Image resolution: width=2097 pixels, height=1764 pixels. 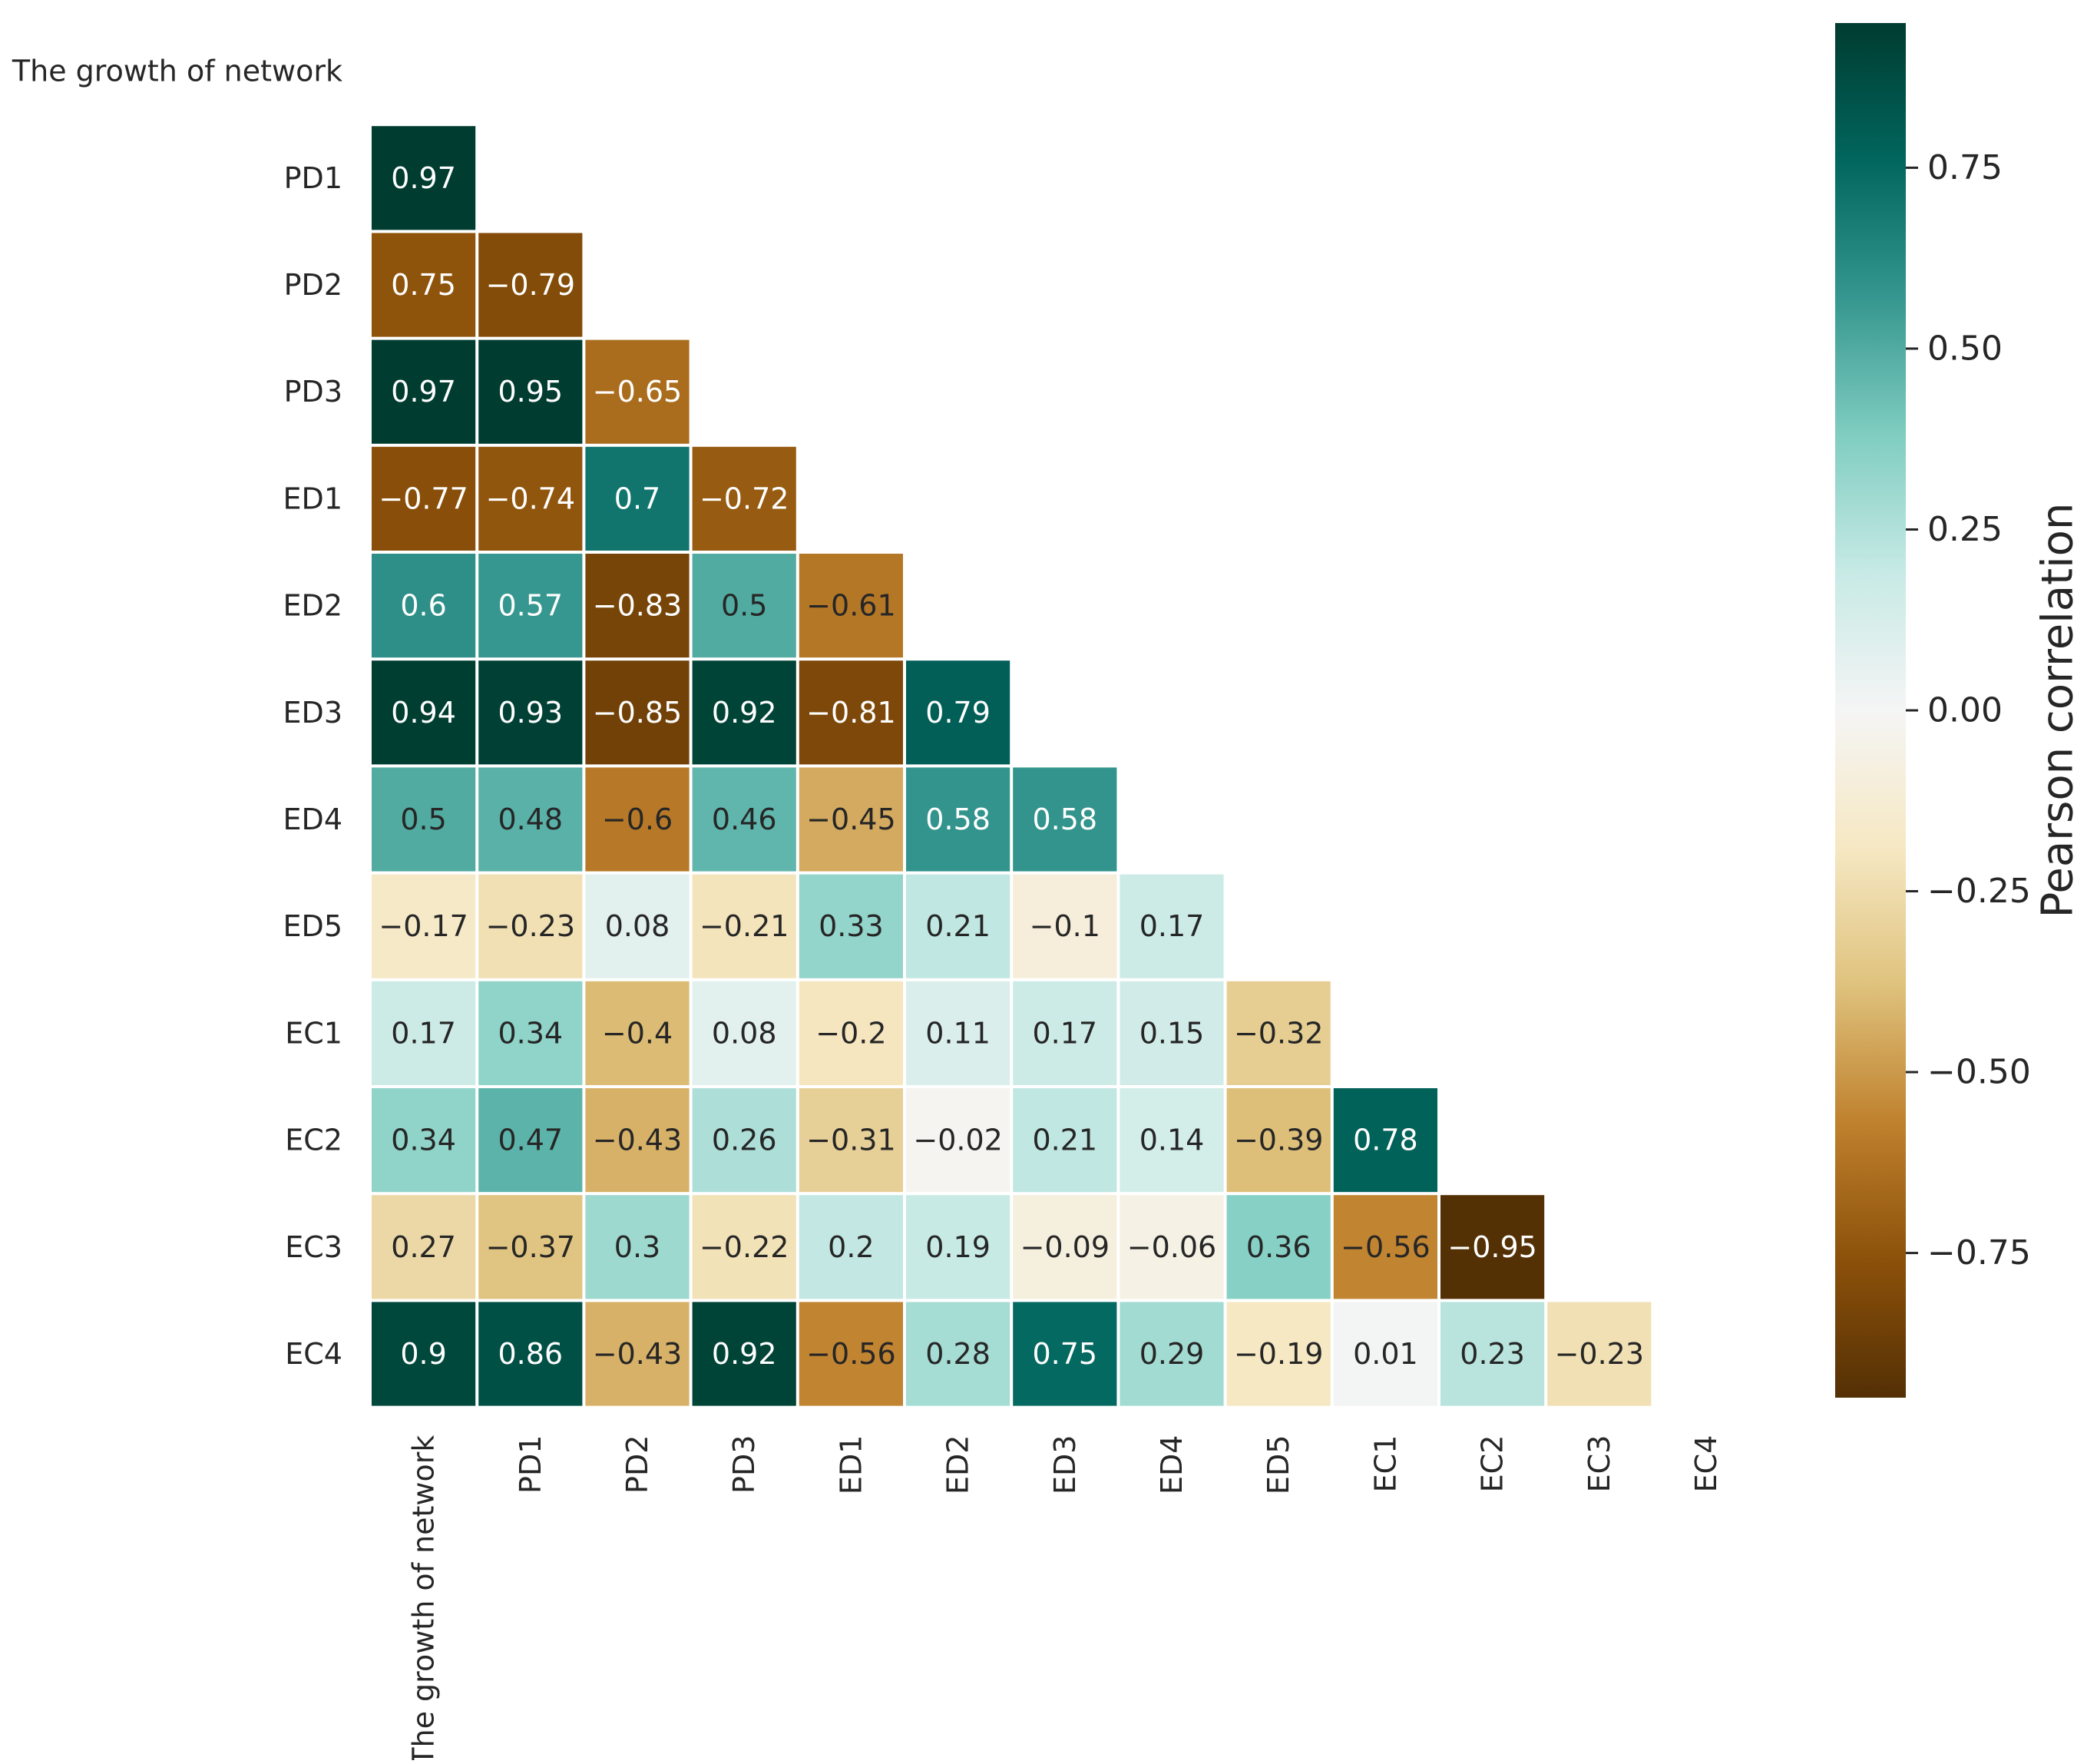 I want to click on row-tick-label: PD1, so click(x=313, y=178).